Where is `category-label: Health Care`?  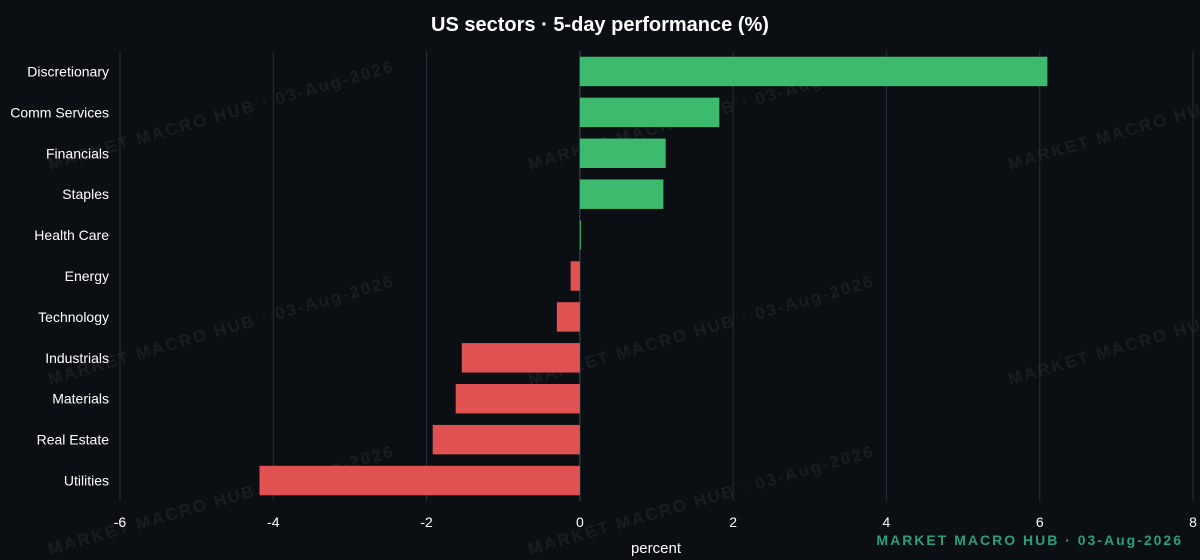
category-label: Health Care is located at coordinates (71, 235).